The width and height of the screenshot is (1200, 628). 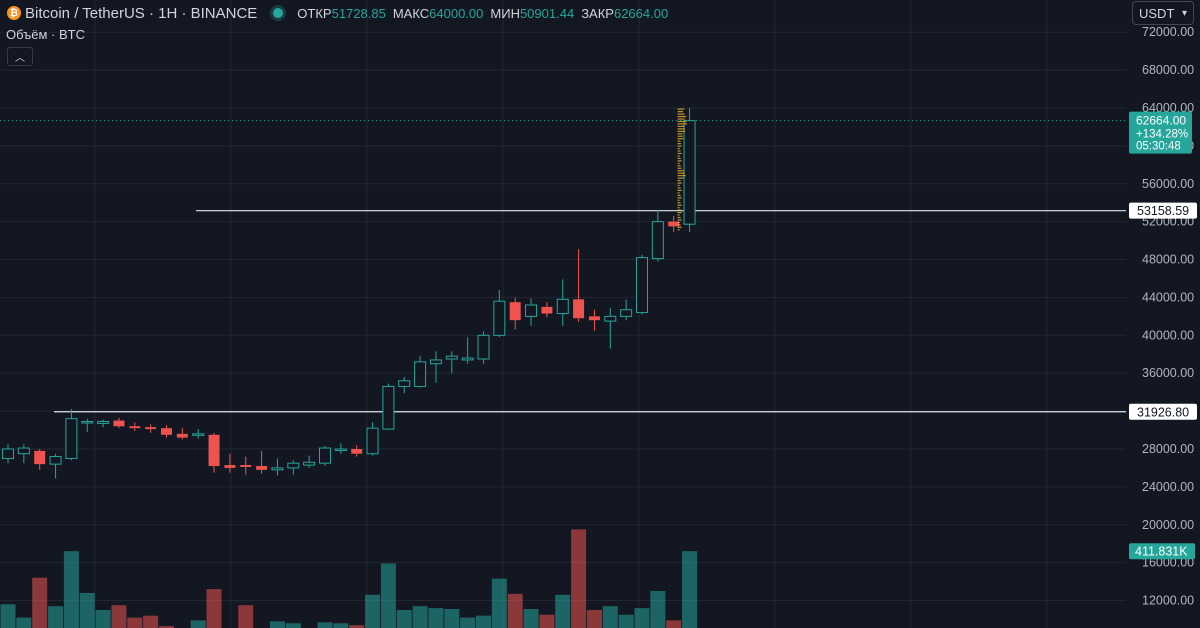 I want to click on close-value: 62664.00, so click(x=641, y=13).